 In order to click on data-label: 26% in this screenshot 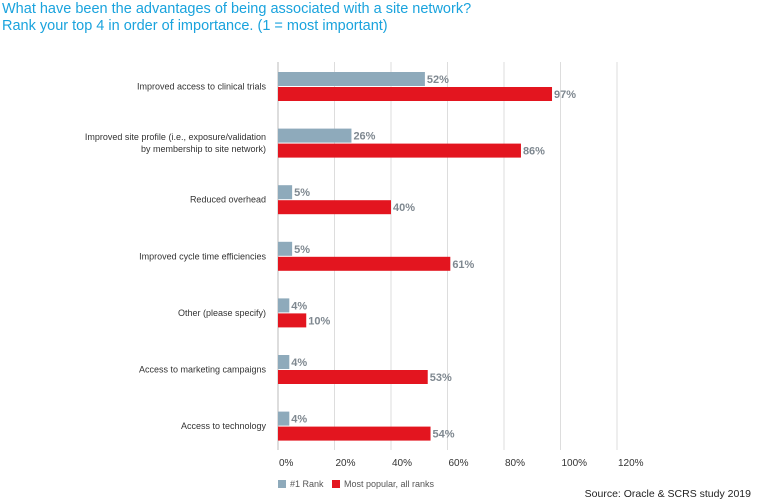, I will do `click(364, 137)`.